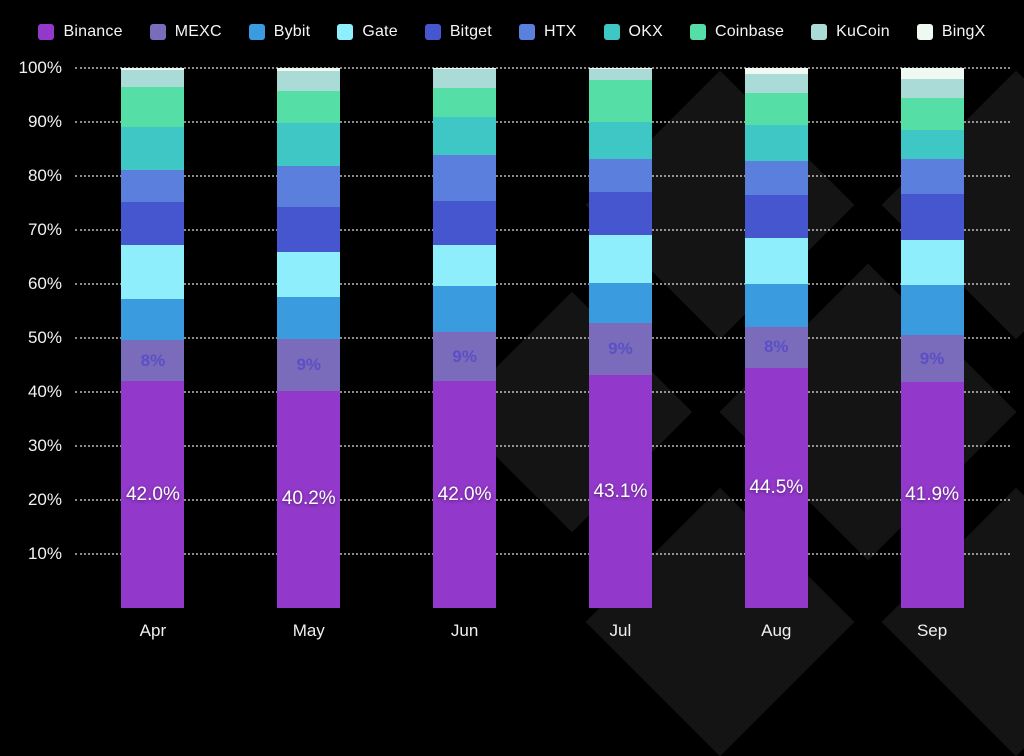 The height and width of the screenshot is (756, 1024). Describe the element at coordinates (776, 216) in the screenshot. I see `bar-segment-aug-bitget` at that location.